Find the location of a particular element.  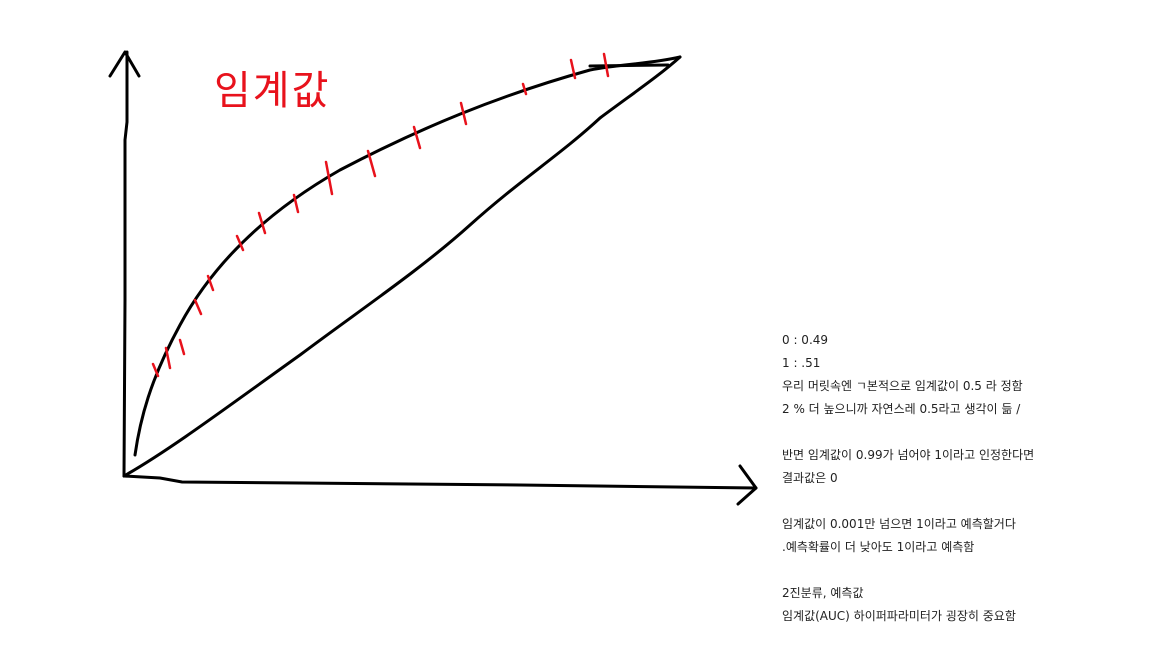

handwritten-threshold-title: 임계값 is located at coordinates (272, 91).